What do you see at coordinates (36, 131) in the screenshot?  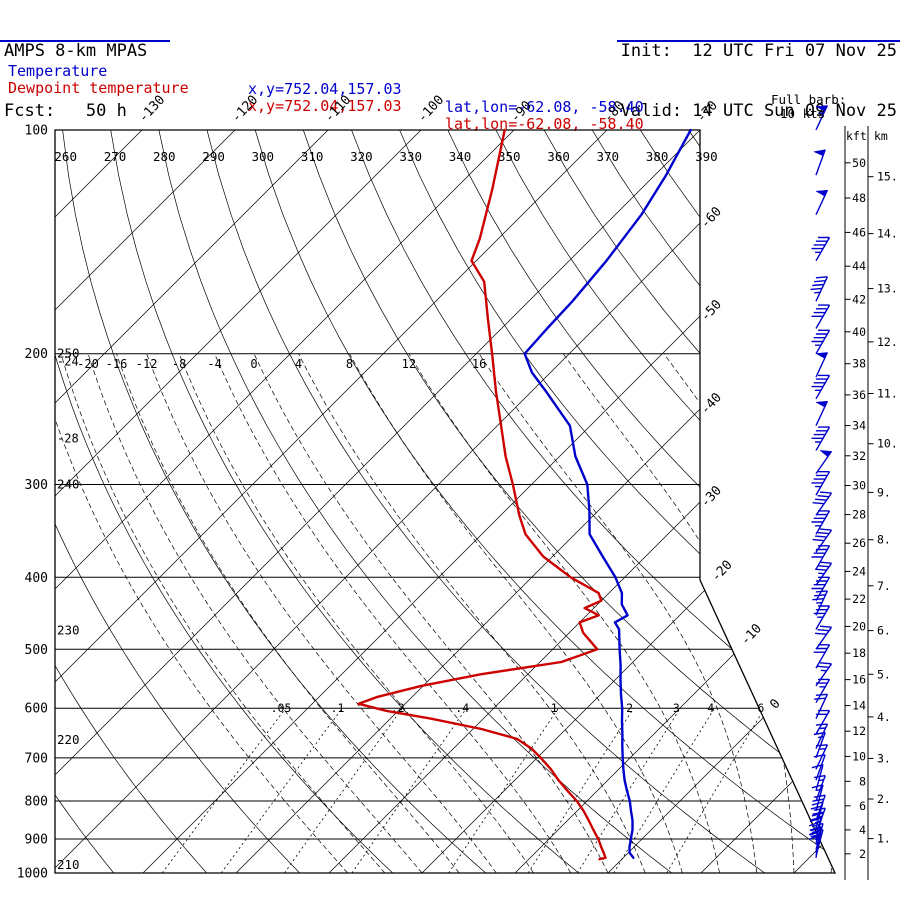 I see `pressure-tick-label: 100` at bounding box center [36, 131].